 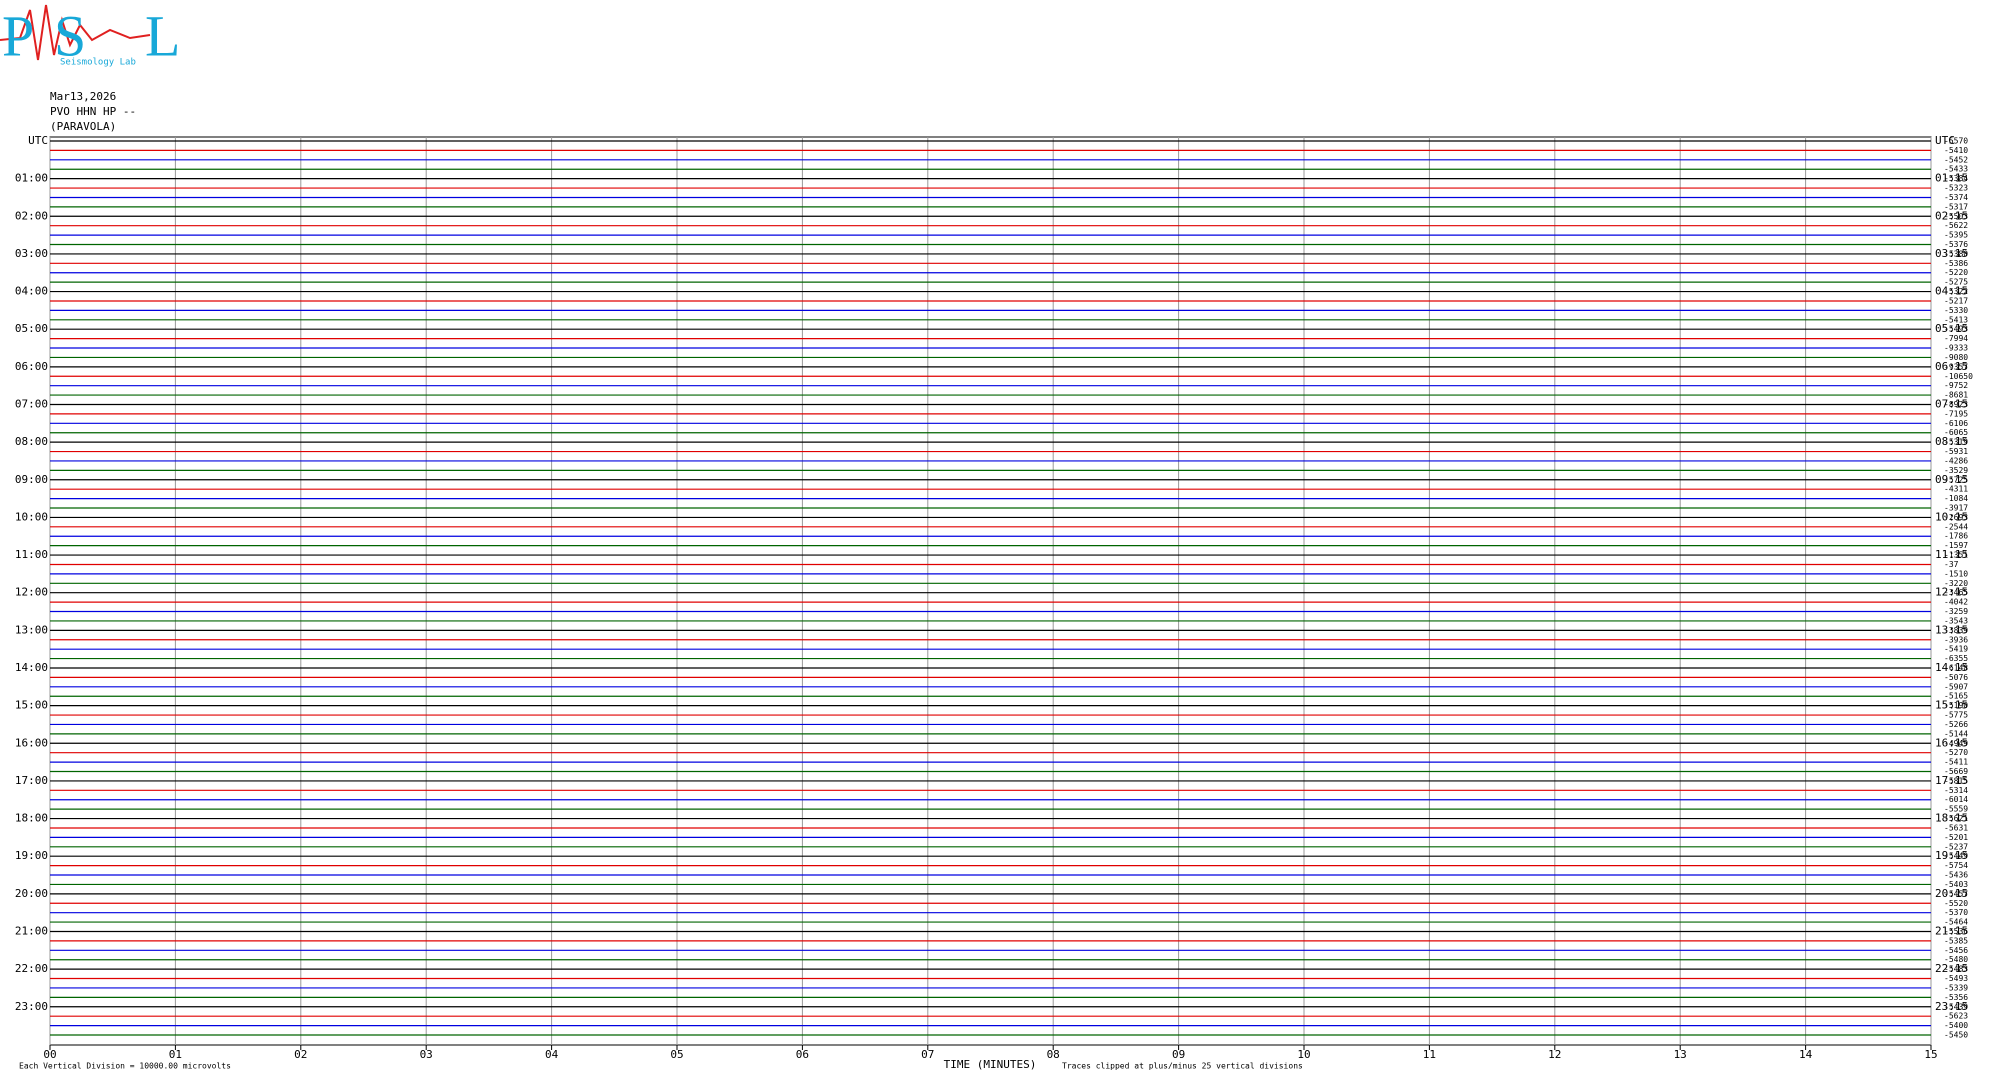 What do you see at coordinates (1429, 1054) in the screenshot?
I see `x-tick-label: 11` at bounding box center [1429, 1054].